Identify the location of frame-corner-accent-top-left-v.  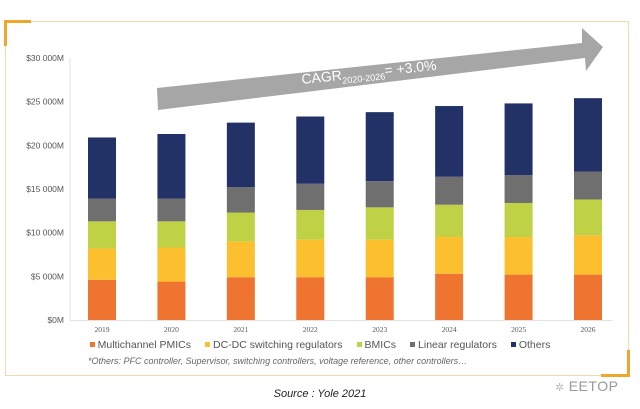
(5, 33).